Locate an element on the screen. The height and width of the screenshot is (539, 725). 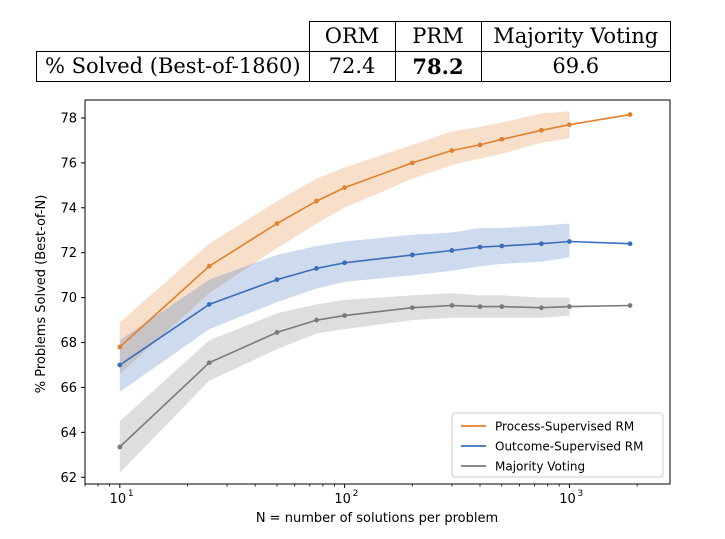
table-header-row: ORM PRM Majority Voting is located at coordinates (353, 36).